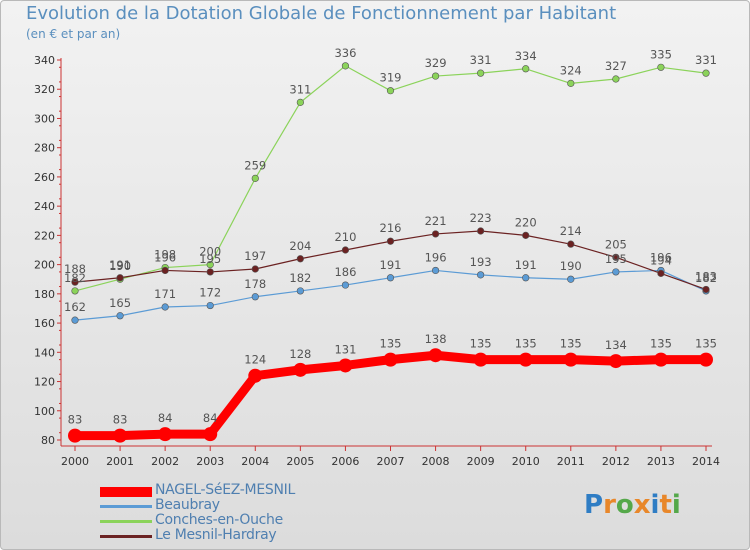 Image resolution: width=750 pixels, height=550 pixels. I want to click on x-tick-label: 2005, so click(300, 461).